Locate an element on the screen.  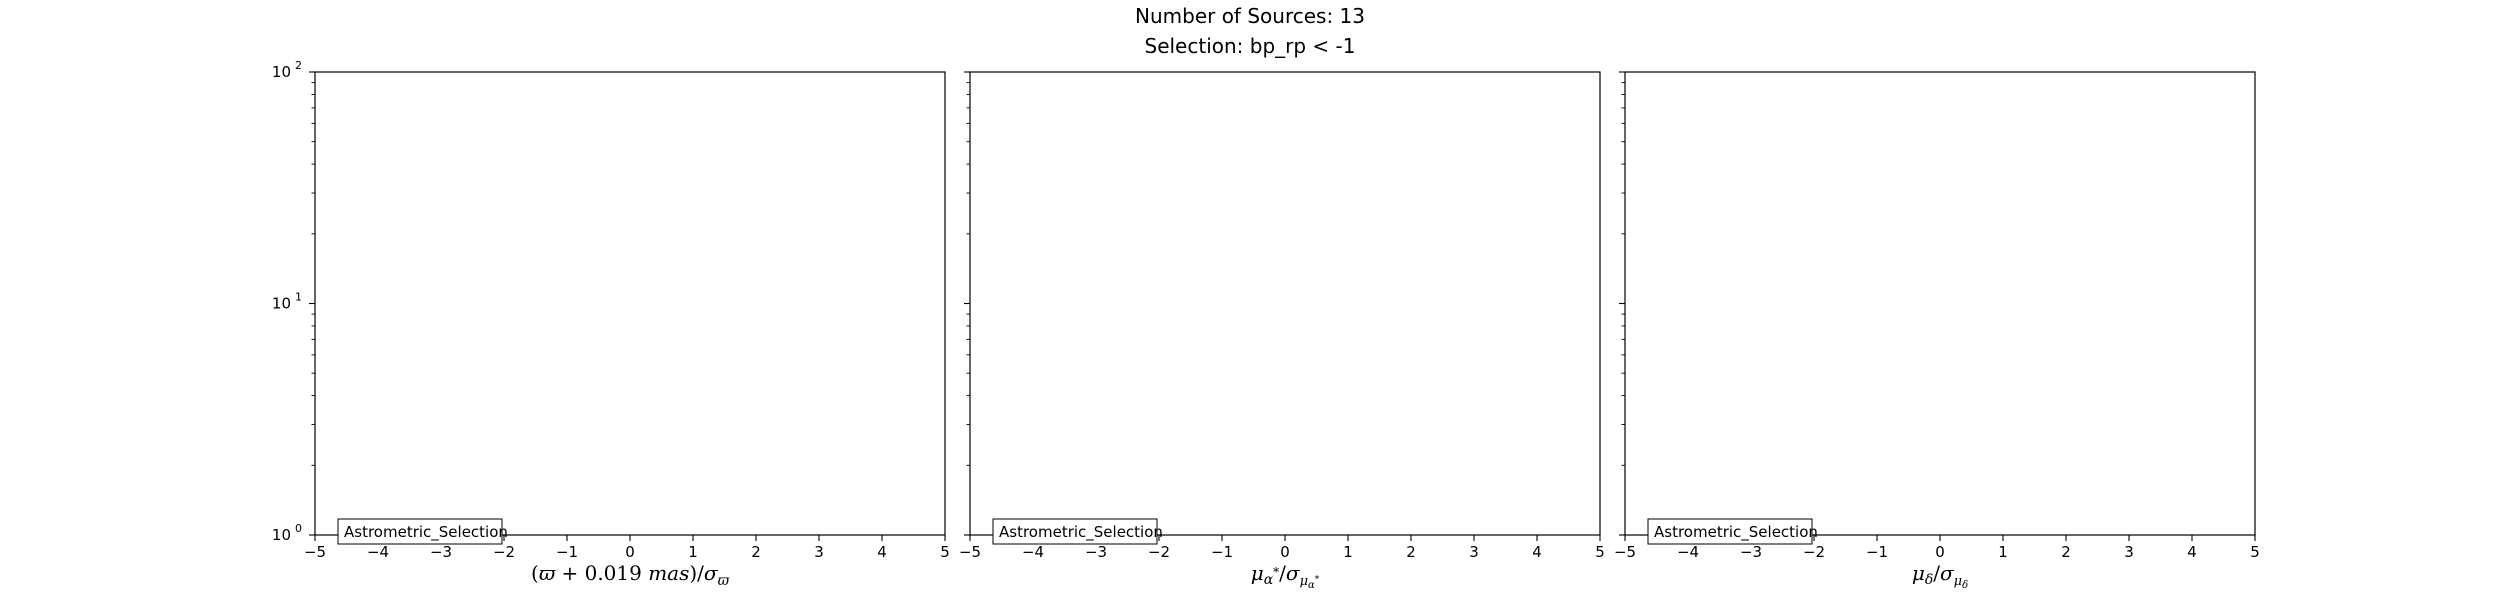
y-tick-exponent: 0 is located at coordinates (298, 528).